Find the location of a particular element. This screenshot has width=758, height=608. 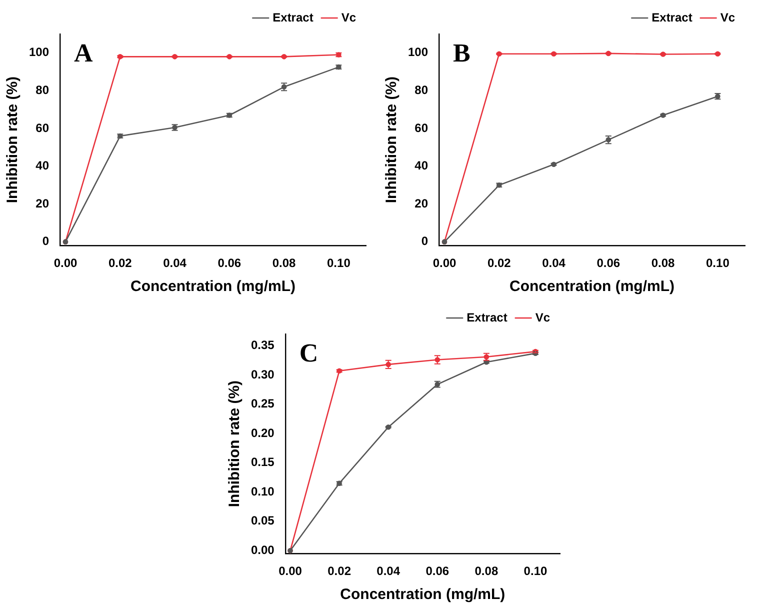

y-tick-label: 0.05 is located at coordinates (262, 521).